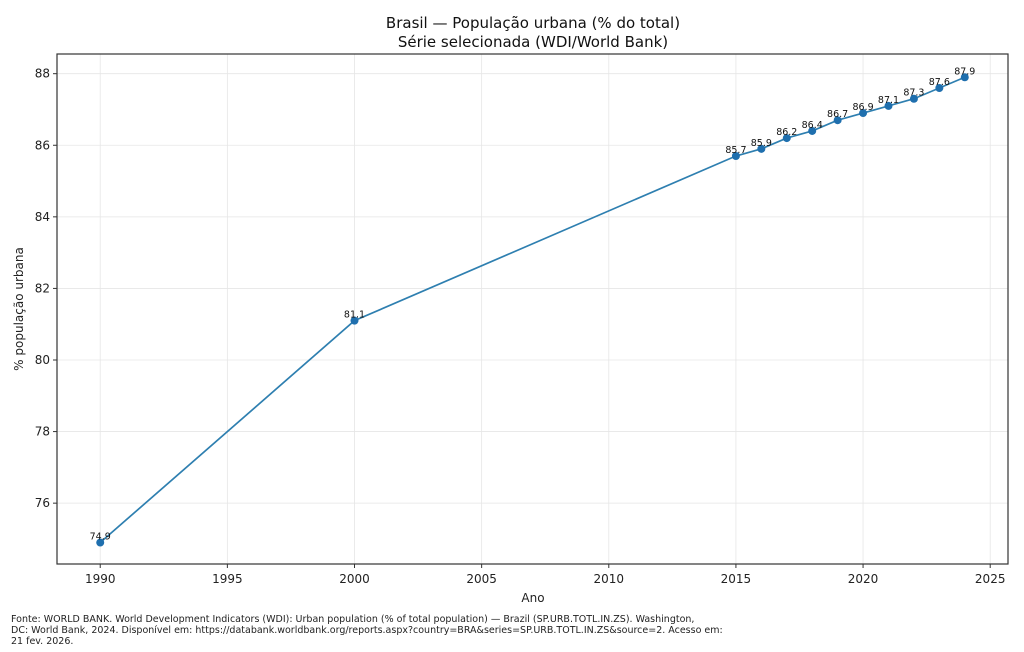  What do you see at coordinates (990, 579) in the screenshot?
I see `x-tick-label: 2025` at bounding box center [990, 579].